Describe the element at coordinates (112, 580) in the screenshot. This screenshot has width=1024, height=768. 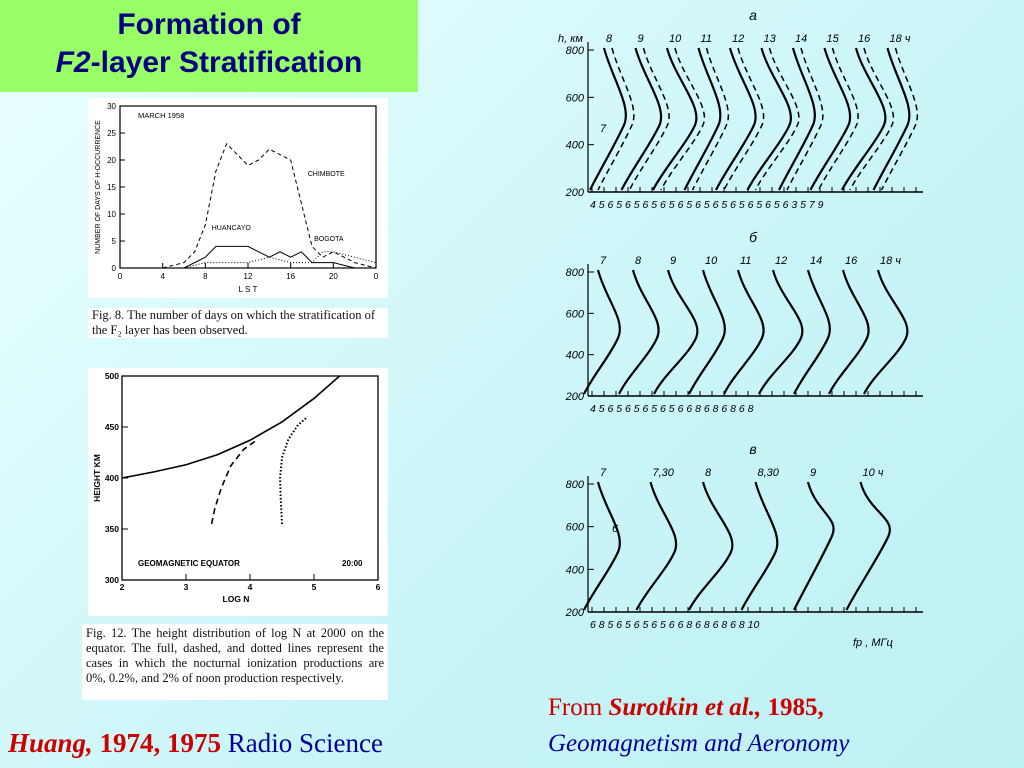
I see `fig12-ytick-label: 300` at that location.